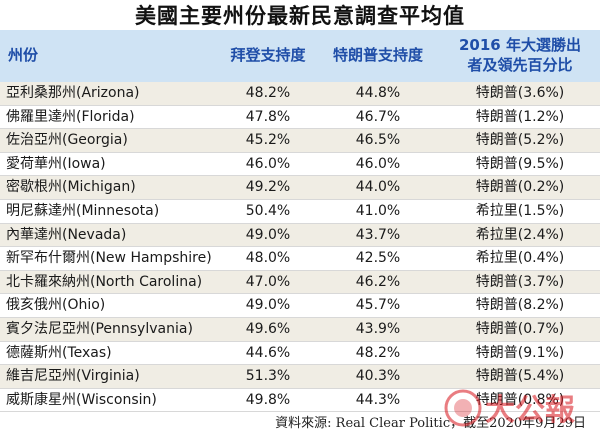  What do you see at coordinates (59, 352) in the screenshot?
I see `cell-state: 德薩斯州(Texas)` at bounding box center [59, 352].